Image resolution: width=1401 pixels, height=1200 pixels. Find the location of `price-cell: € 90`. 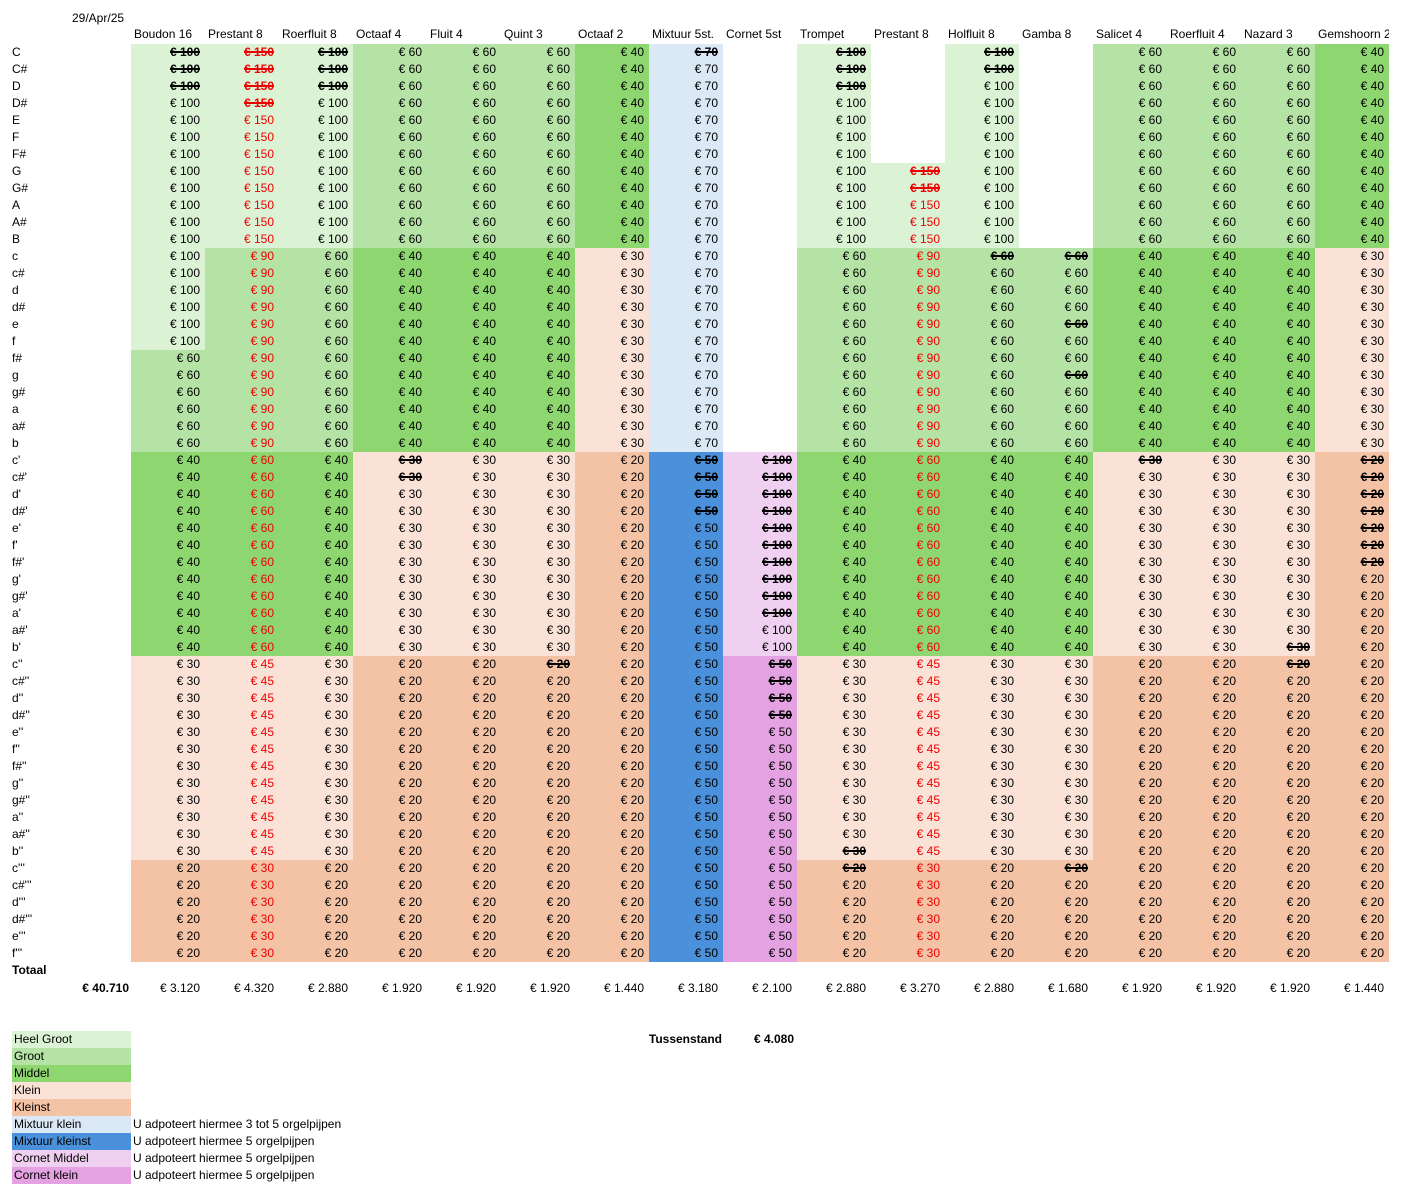

price-cell: € 90 is located at coordinates (908, 443).